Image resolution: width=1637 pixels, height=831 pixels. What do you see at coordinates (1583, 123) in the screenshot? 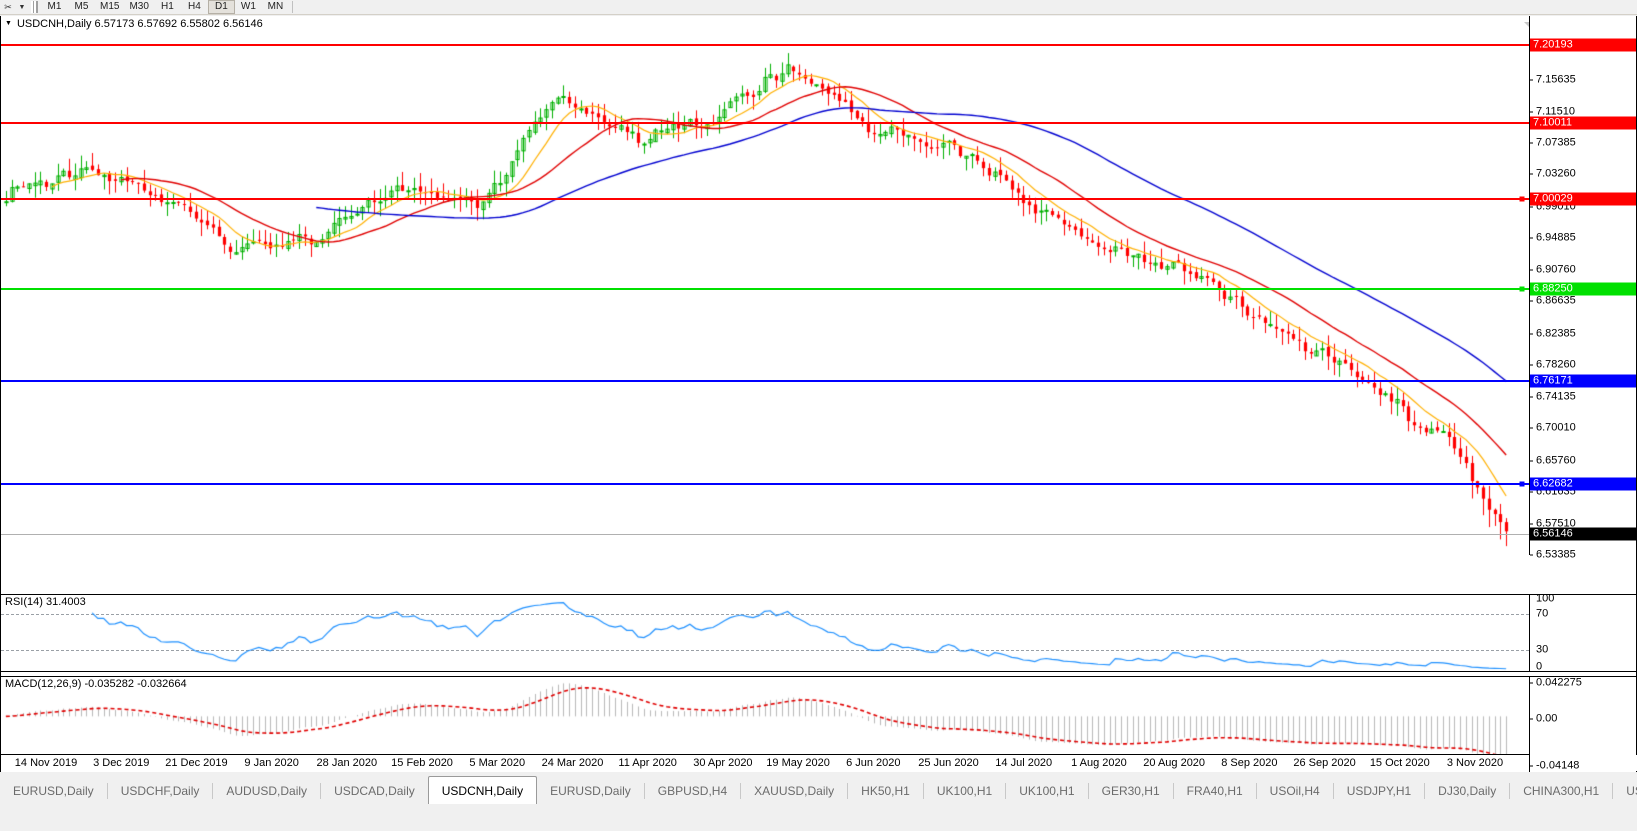
I see `price-level-tag-7.10011: 7.10011` at bounding box center [1583, 123].